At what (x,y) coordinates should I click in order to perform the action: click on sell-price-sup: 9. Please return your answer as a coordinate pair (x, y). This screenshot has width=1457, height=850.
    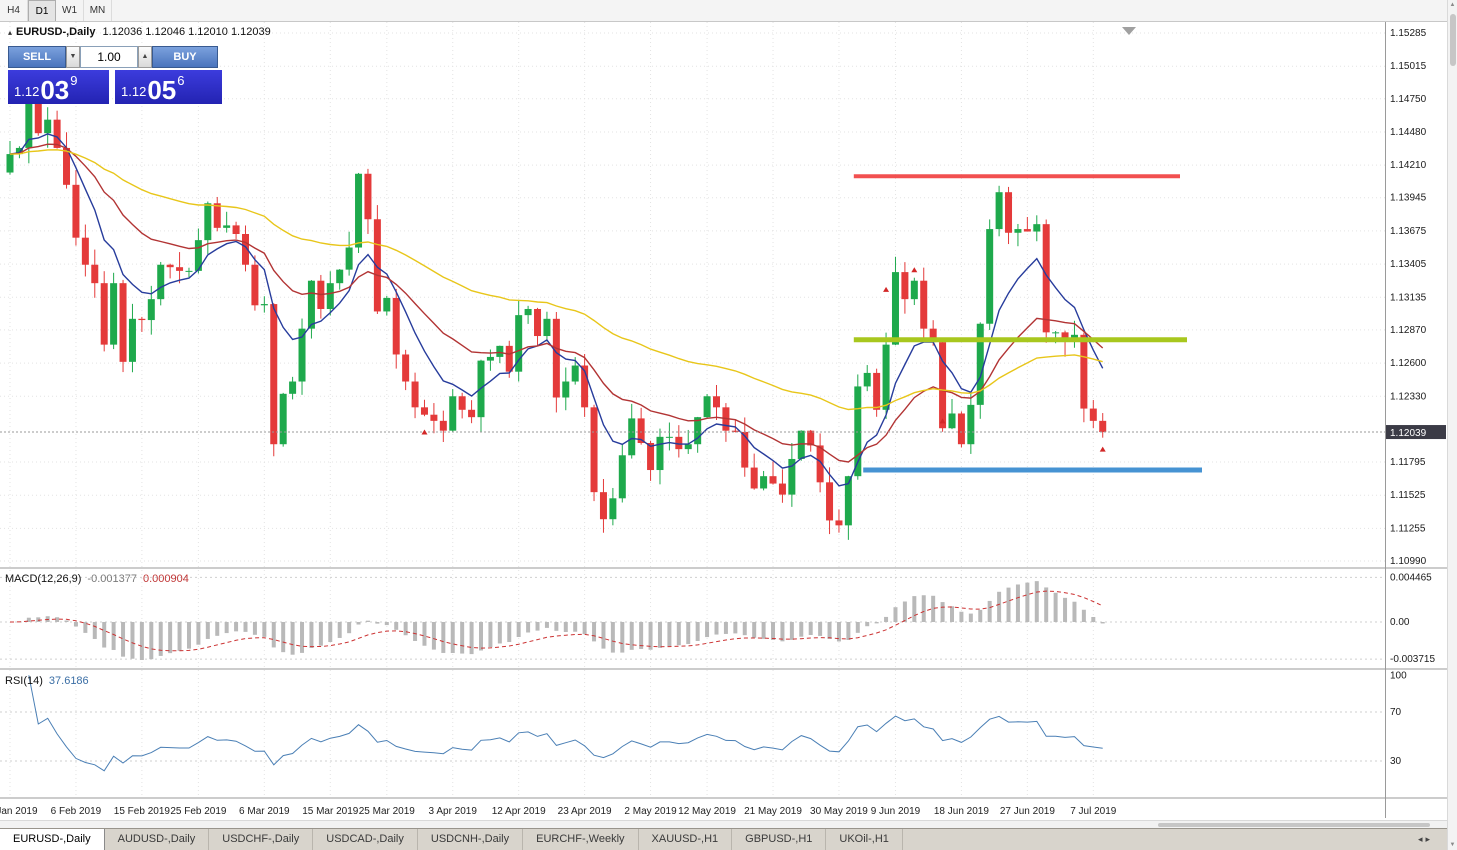
    Looking at the image, I should click on (74, 80).